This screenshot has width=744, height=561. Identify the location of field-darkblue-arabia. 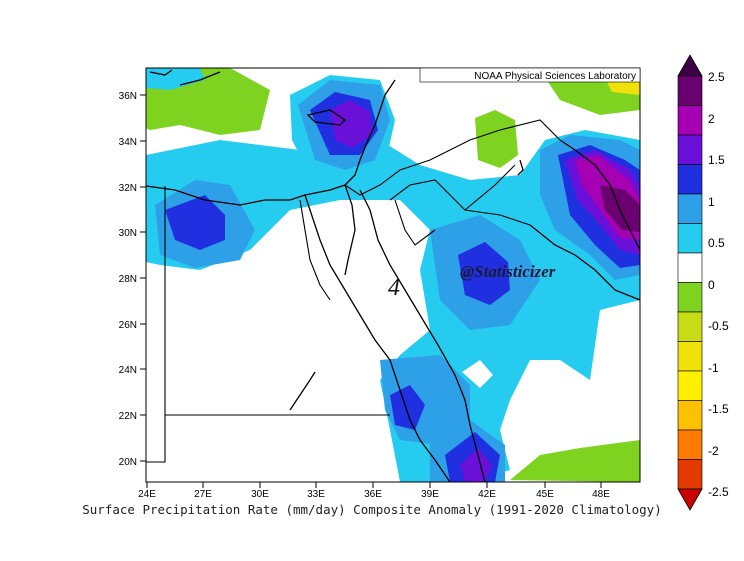
(484, 273).